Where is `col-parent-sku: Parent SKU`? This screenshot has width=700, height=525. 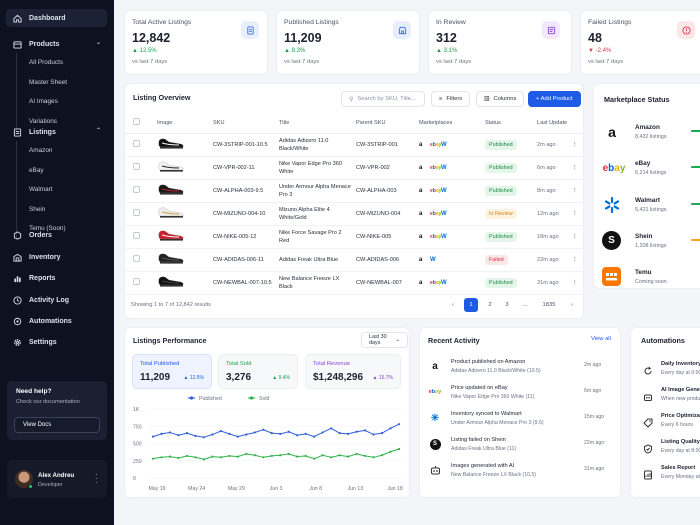
col-parent-sku: Parent SKU is located at coordinates (387, 123).